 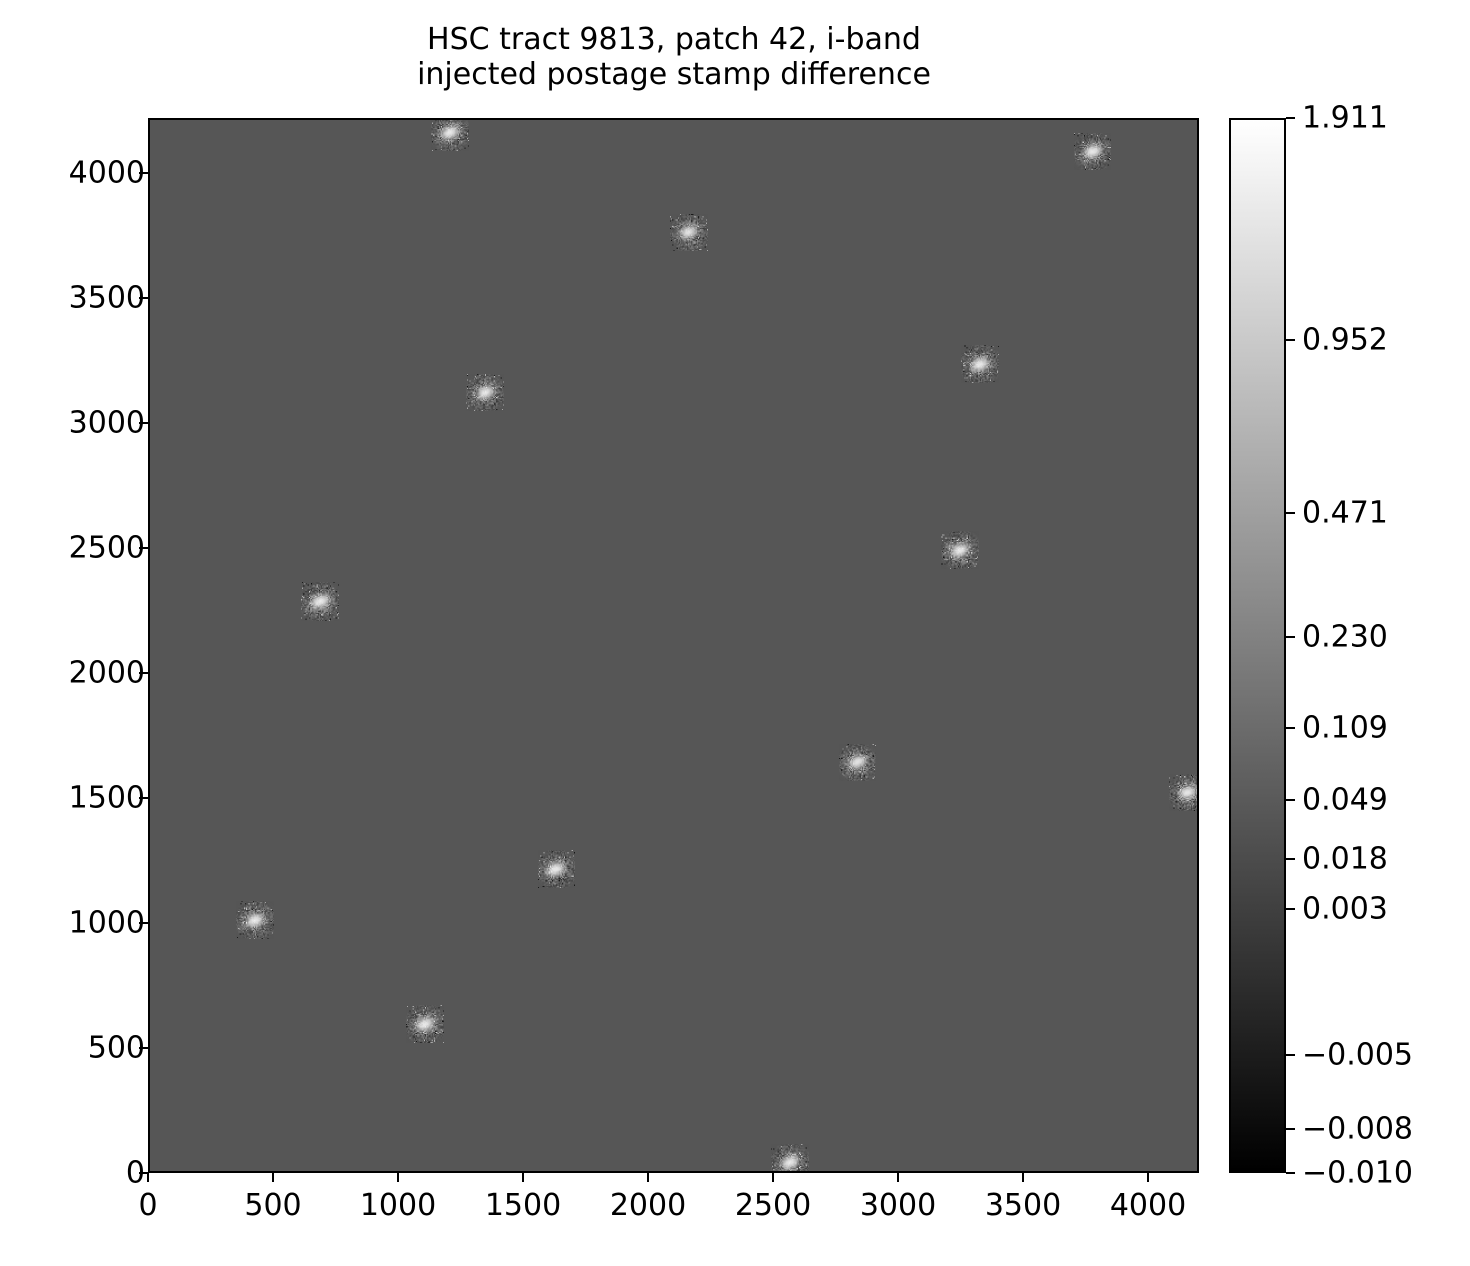 What do you see at coordinates (1345, 513) in the screenshot?
I see `colorbar-tick-label: 0.471` at bounding box center [1345, 513].